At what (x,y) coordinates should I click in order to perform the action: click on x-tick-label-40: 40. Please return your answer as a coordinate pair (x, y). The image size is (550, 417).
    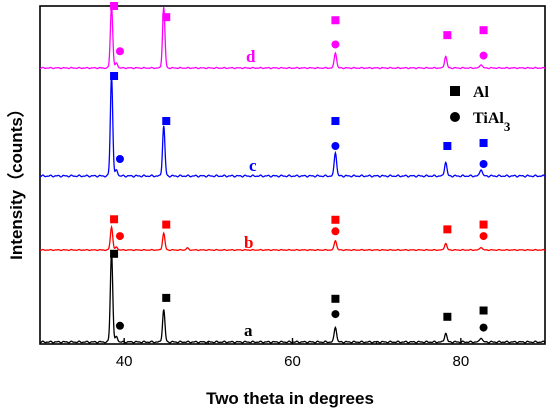
    Looking at the image, I should click on (124, 361).